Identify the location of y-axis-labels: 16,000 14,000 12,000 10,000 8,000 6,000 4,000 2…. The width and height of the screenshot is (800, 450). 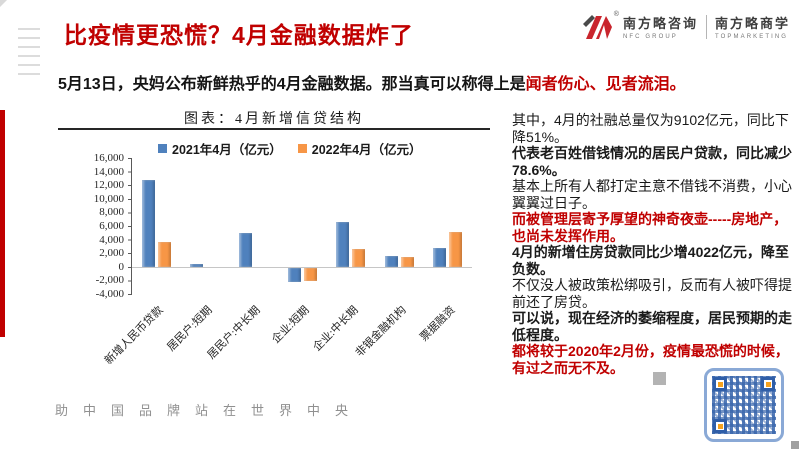
(91, 226).